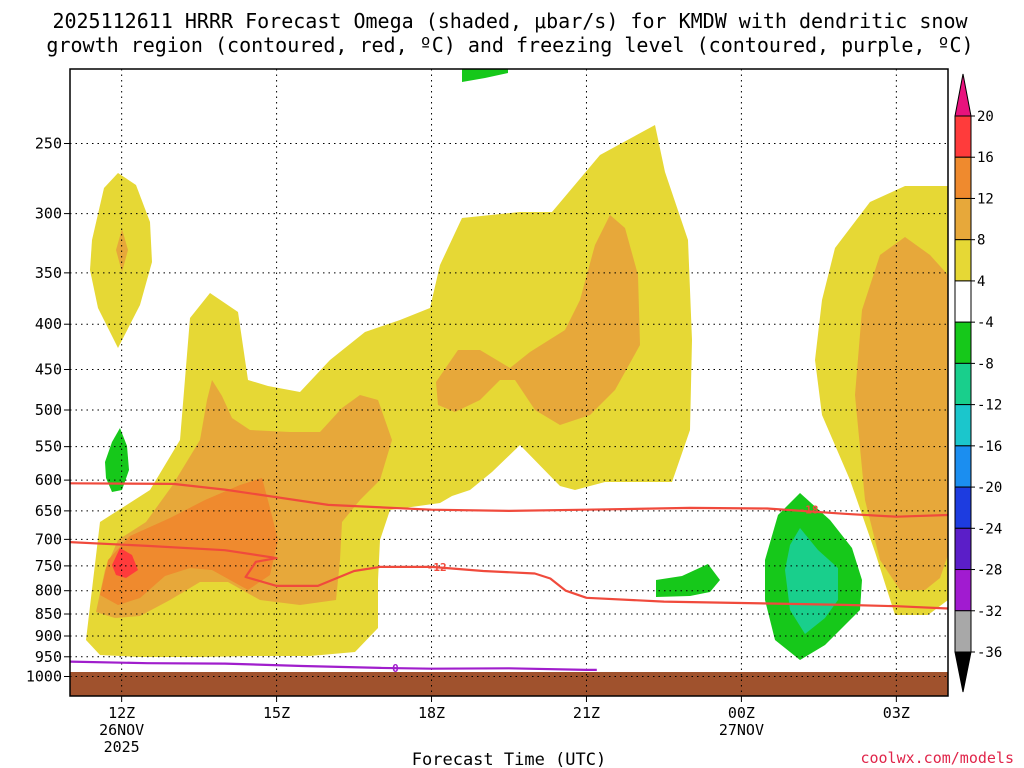 The height and width of the screenshot is (768, 1024). Describe the element at coordinates (395, 668) in the screenshot. I see `contour-label-freezing-level: 0` at that location.